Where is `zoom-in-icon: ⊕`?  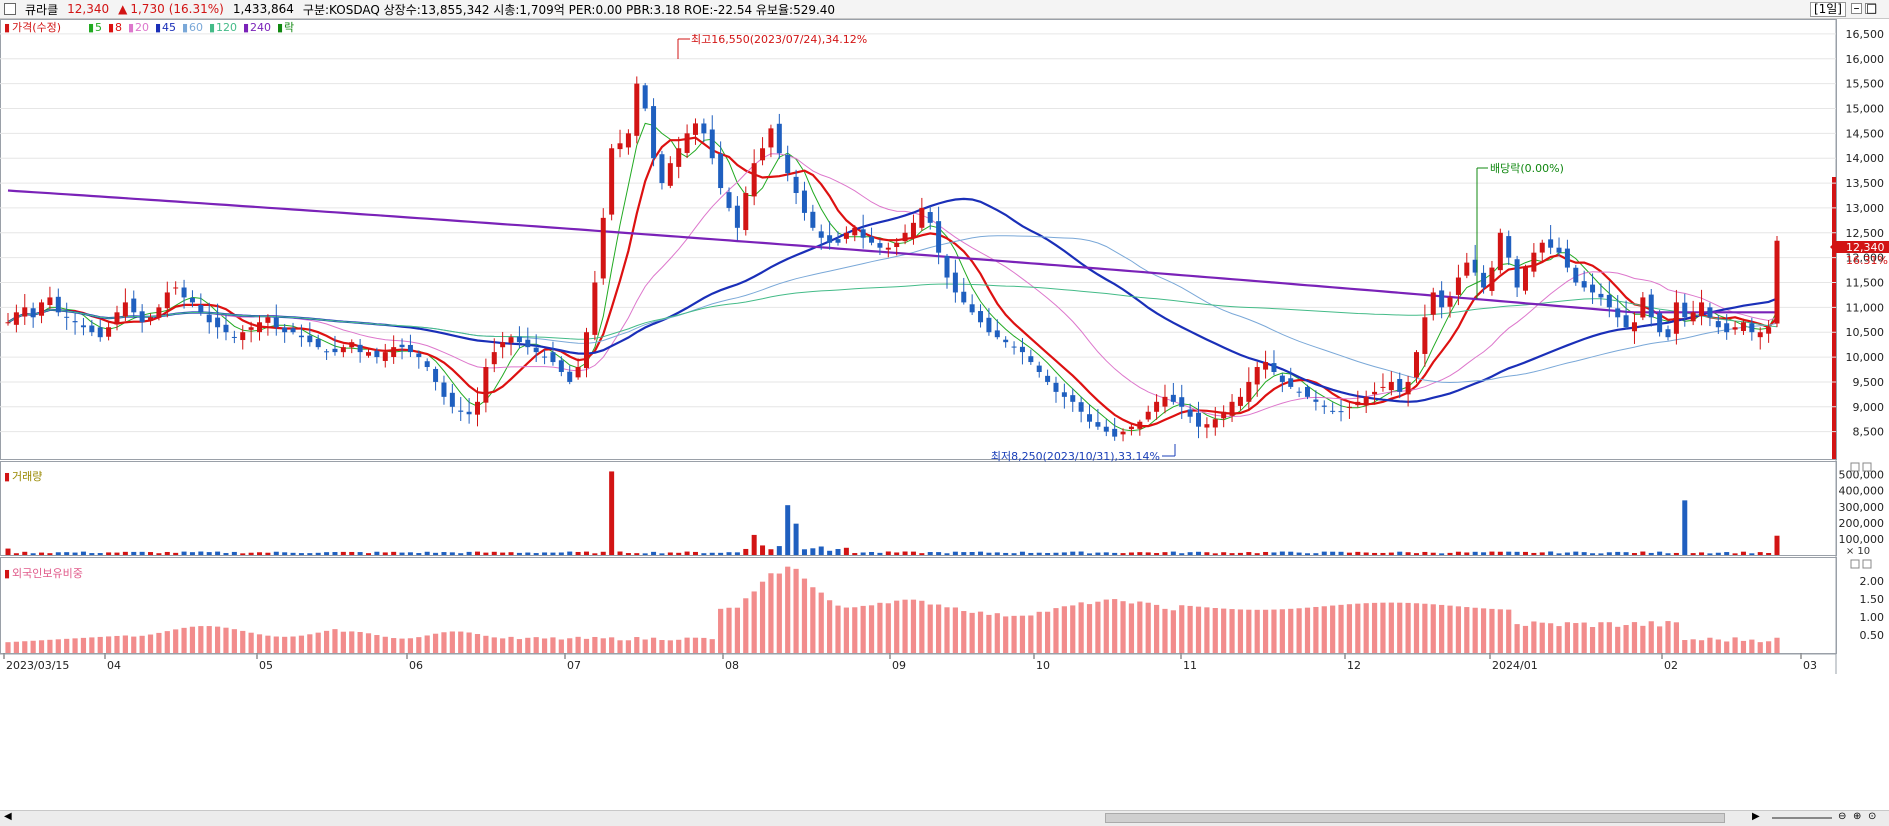 zoom-in-icon: ⊕ is located at coordinates (1857, 816).